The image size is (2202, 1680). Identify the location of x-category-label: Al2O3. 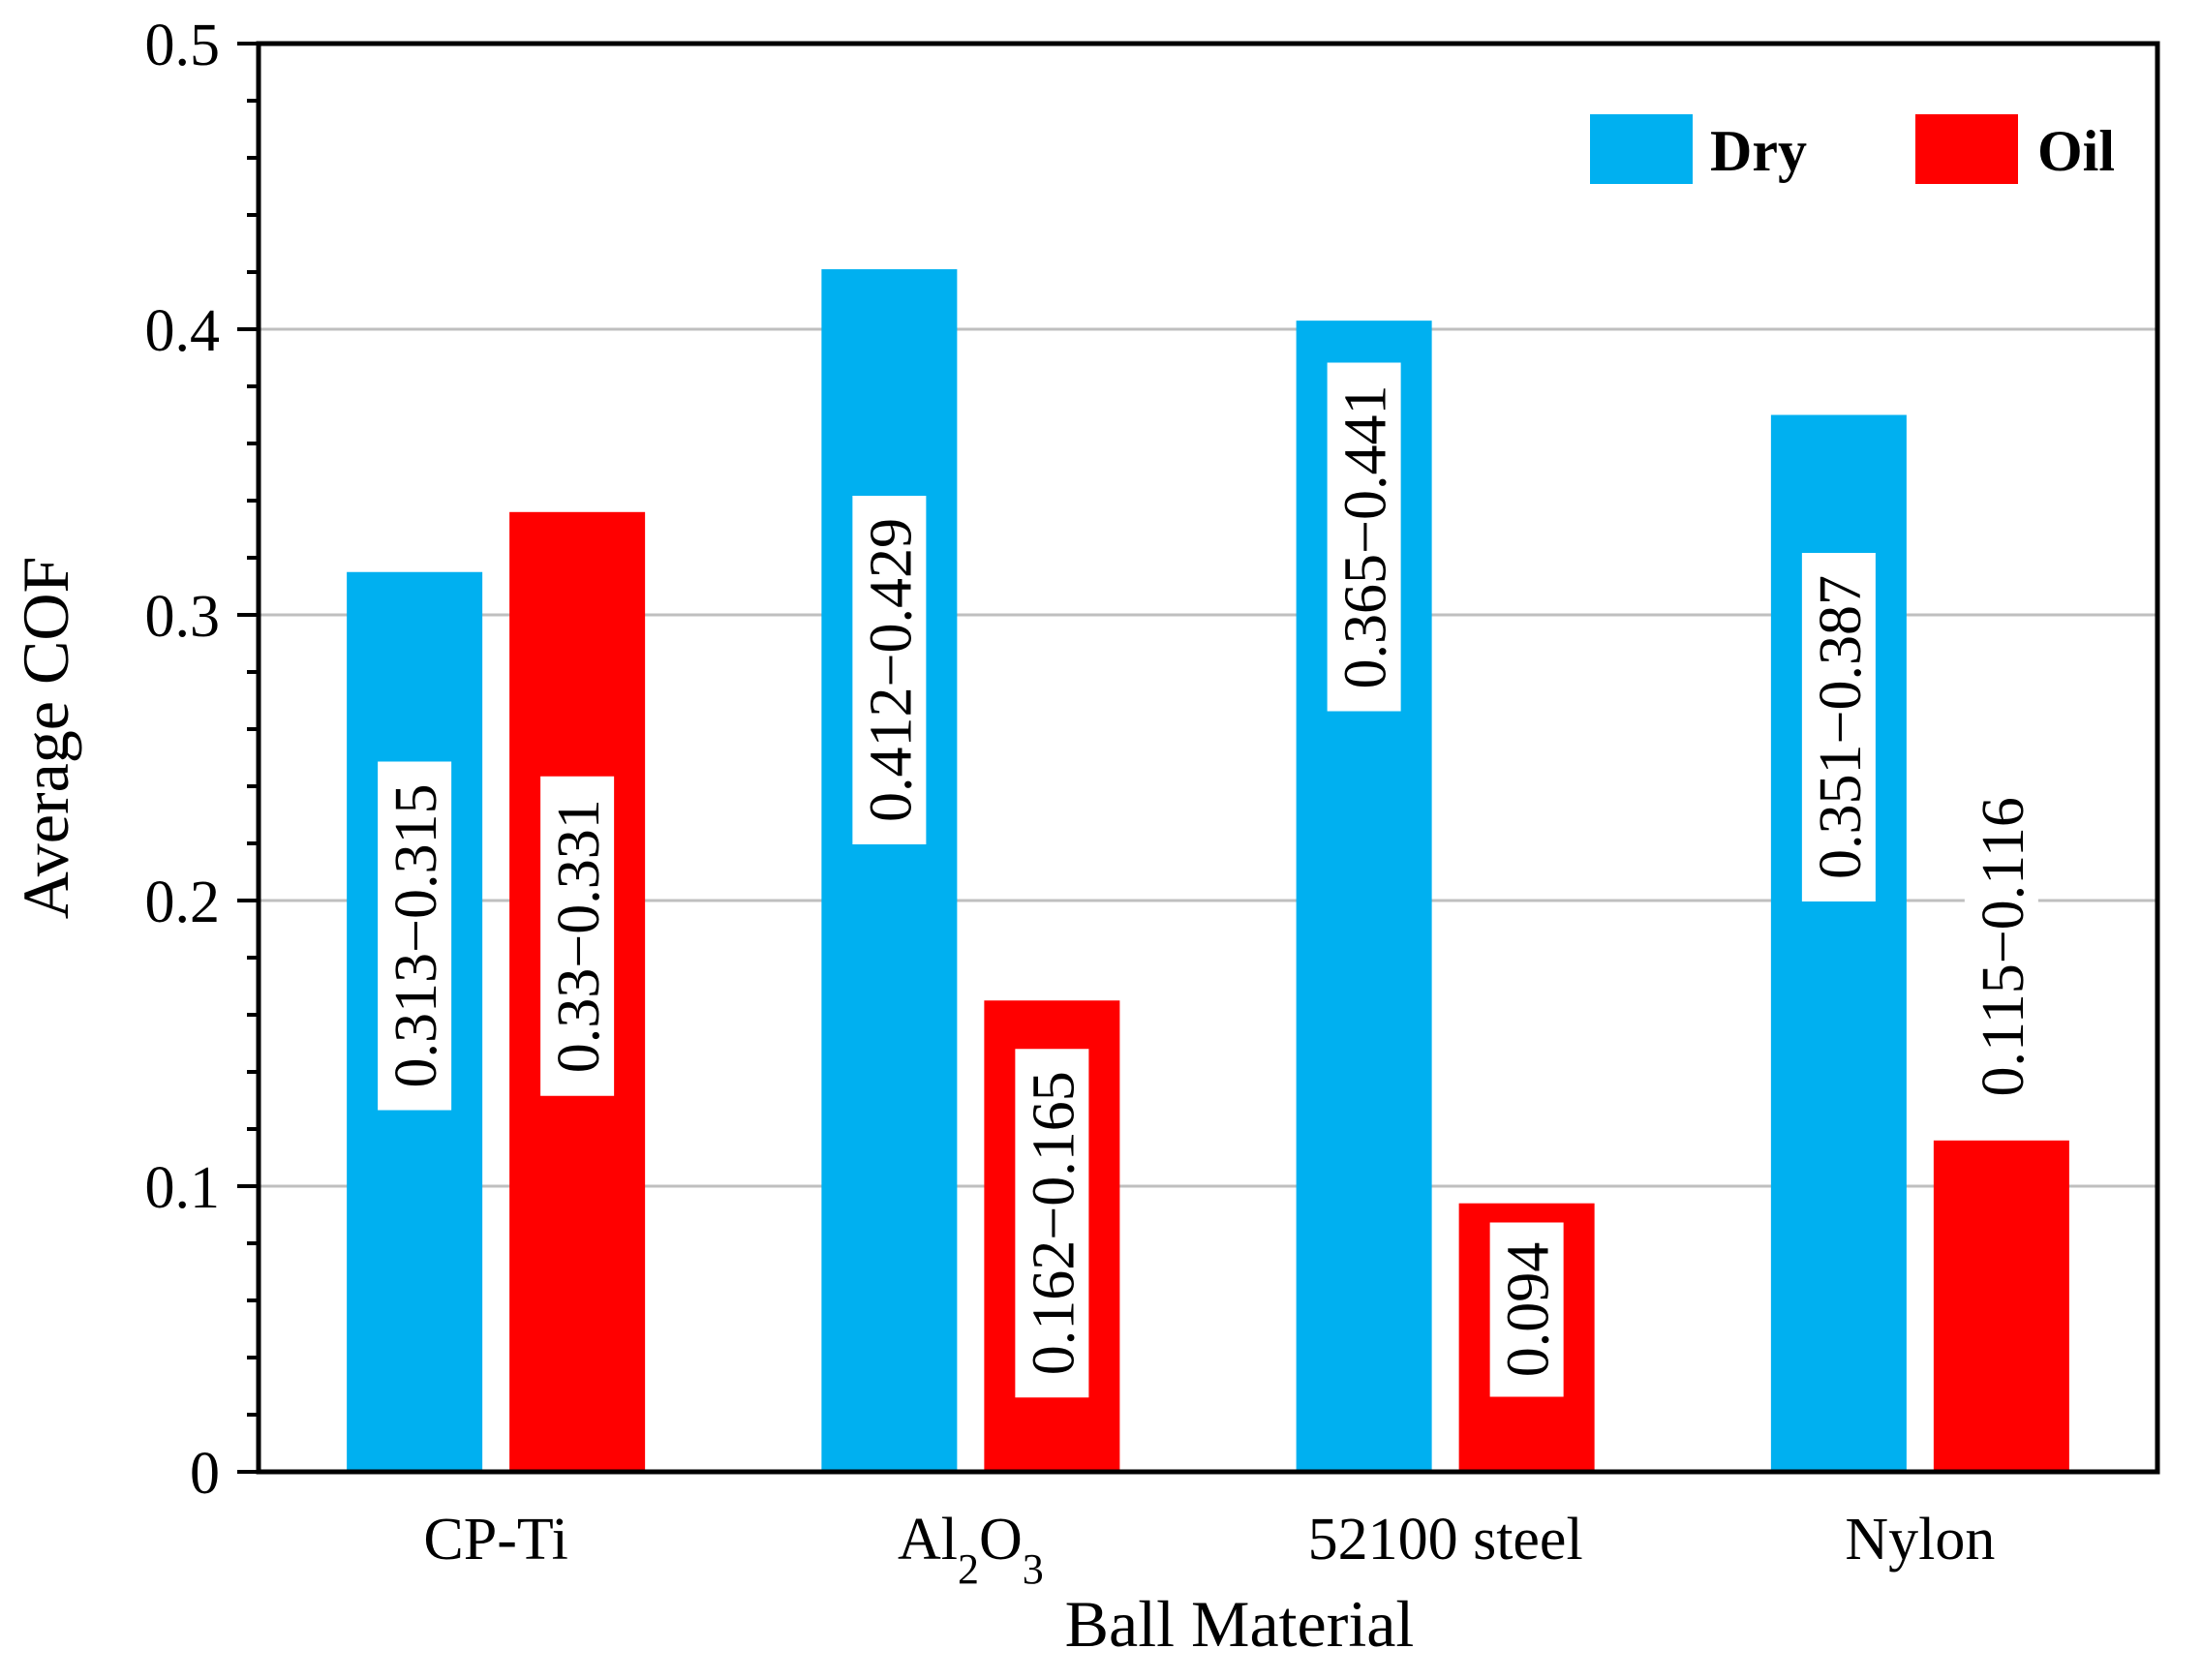
(971, 1550).